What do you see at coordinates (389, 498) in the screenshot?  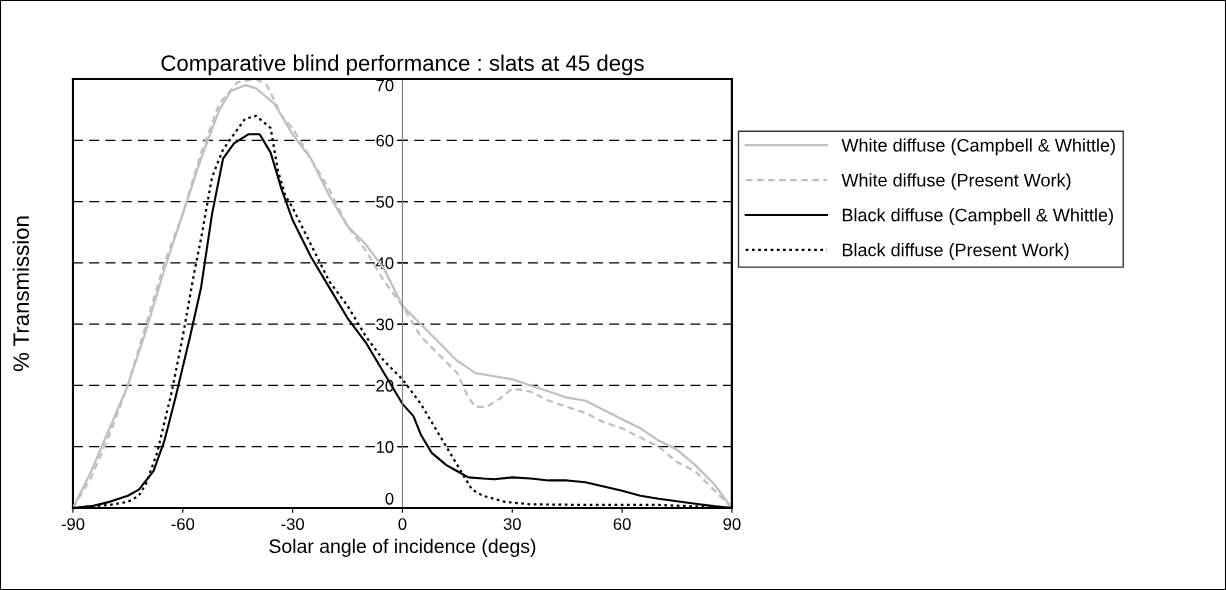 I see `y-tick-label: 0` at bounding box center [389, 498].